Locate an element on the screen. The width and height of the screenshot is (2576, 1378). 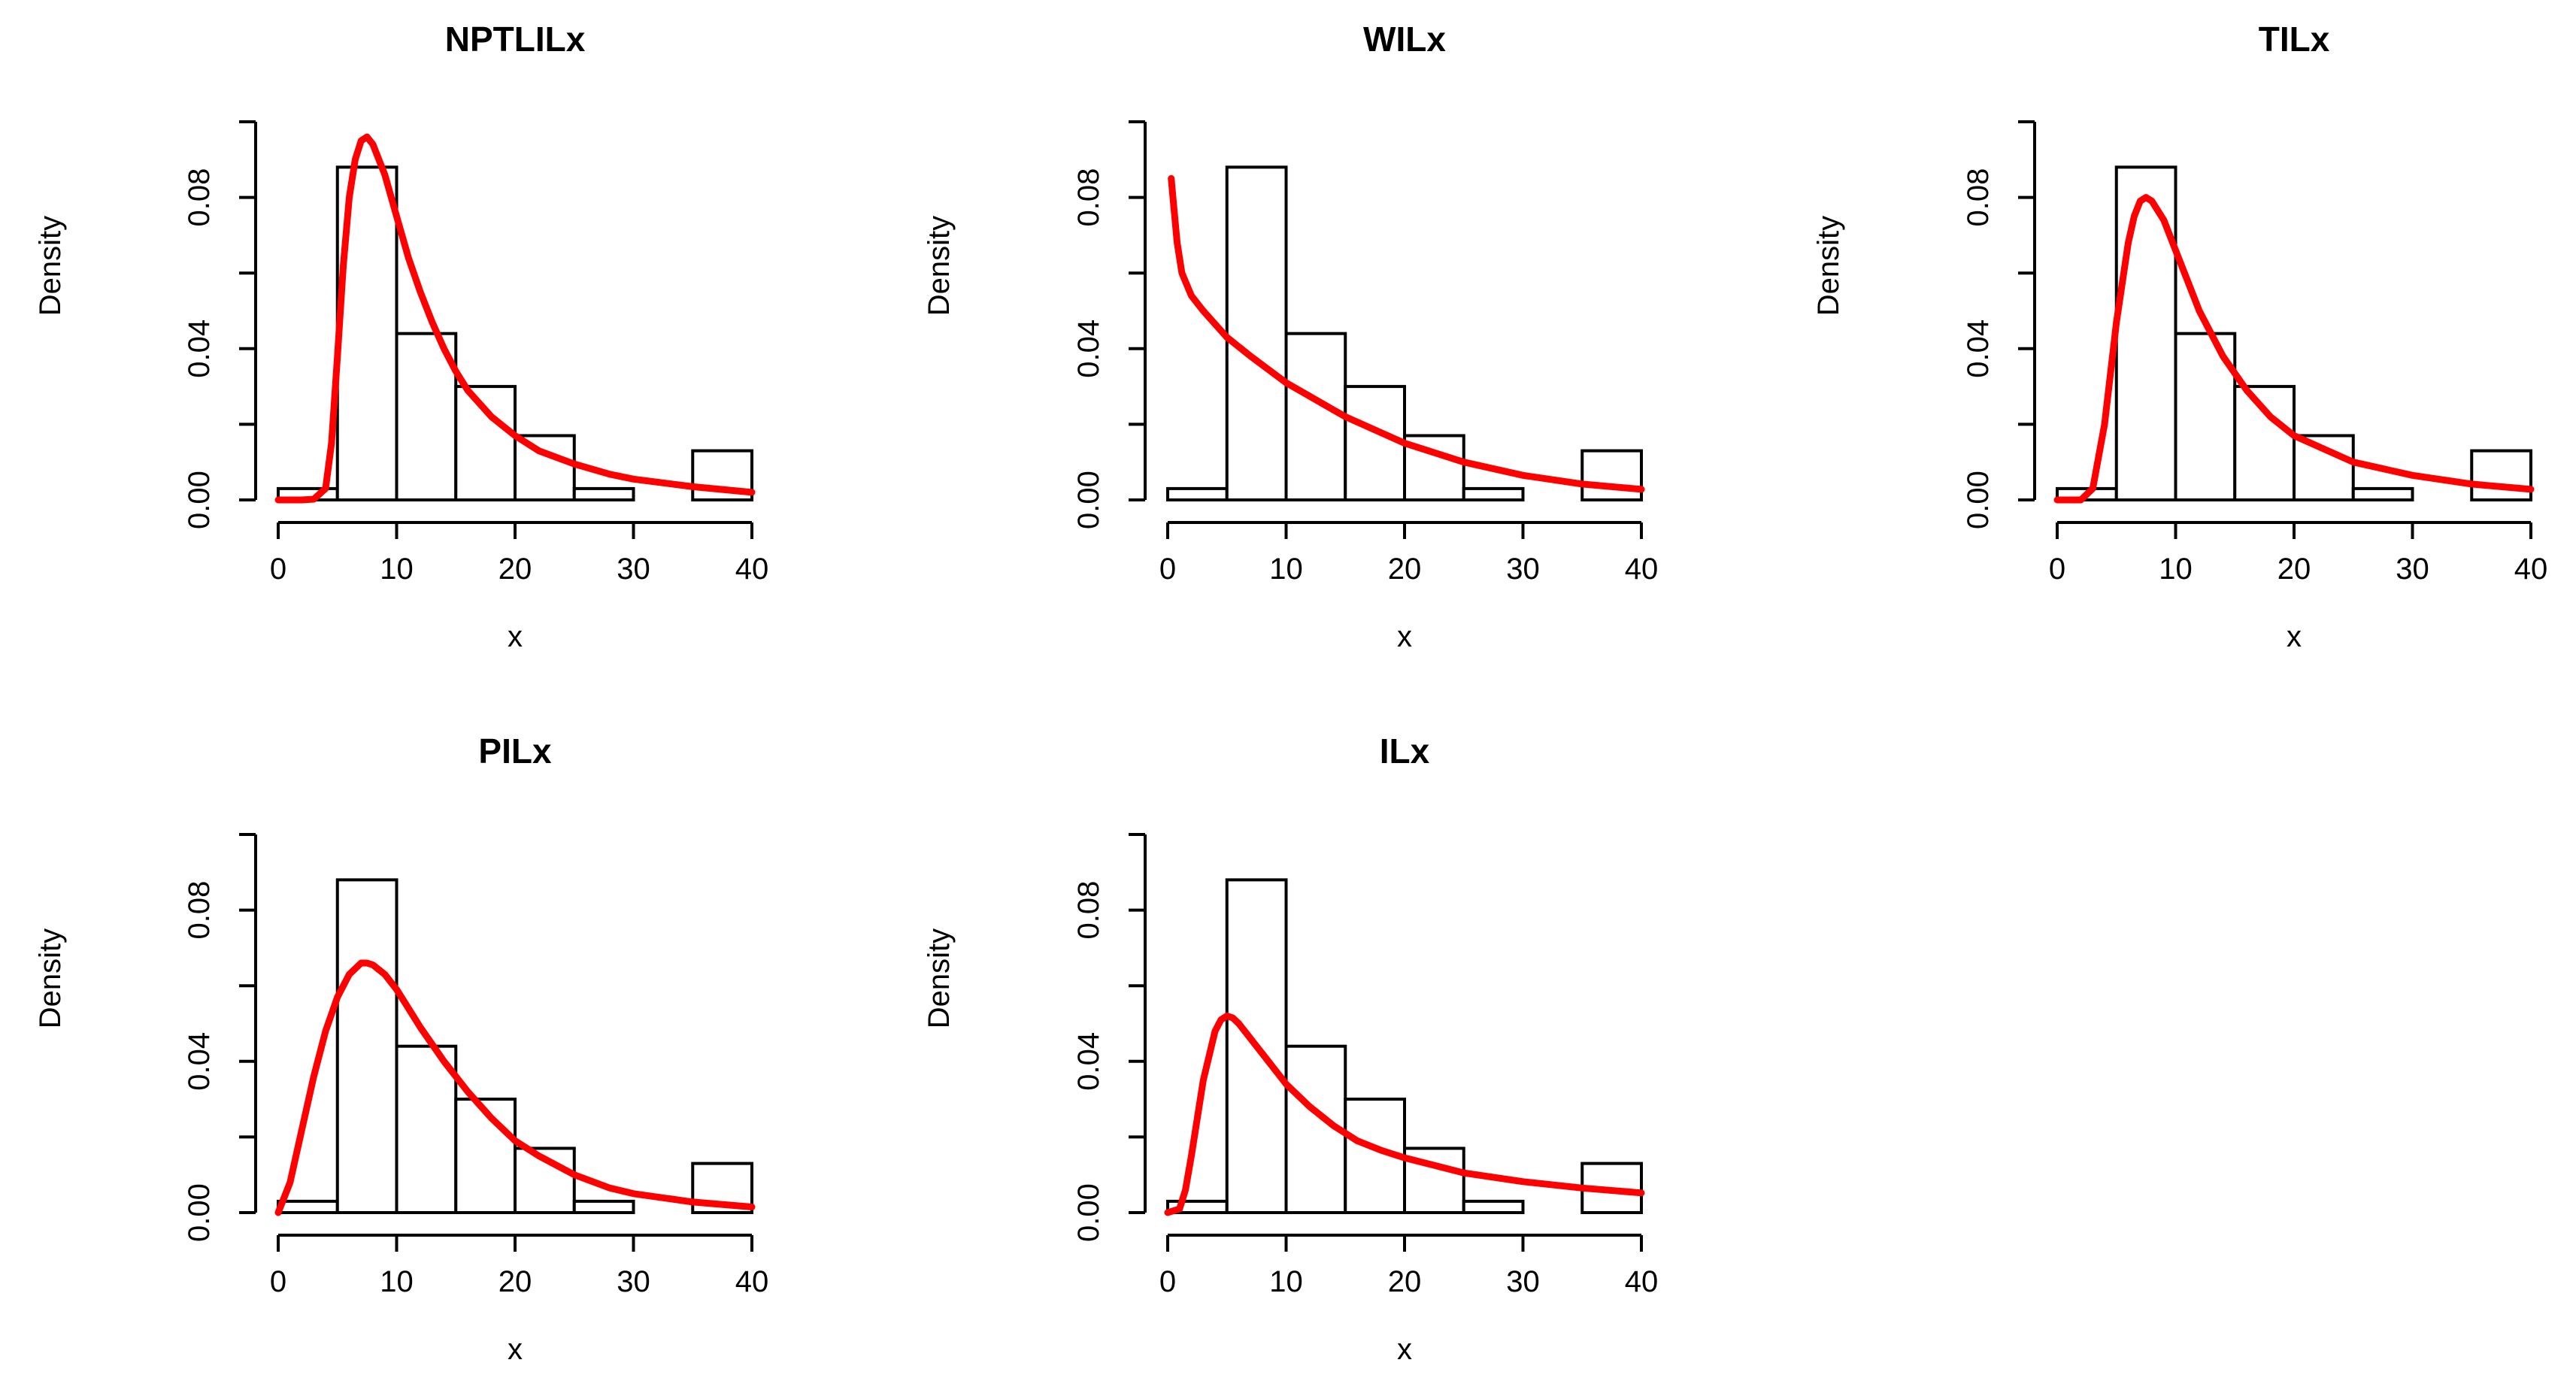
panel-title: TILx is located at coordinates (2294, 39).